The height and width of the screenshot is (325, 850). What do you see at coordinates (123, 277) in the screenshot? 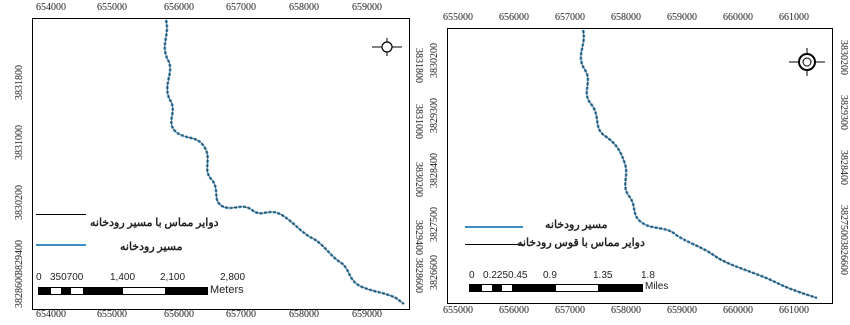
I see `scale-label: 1,400` at bounding box center [123, 277].